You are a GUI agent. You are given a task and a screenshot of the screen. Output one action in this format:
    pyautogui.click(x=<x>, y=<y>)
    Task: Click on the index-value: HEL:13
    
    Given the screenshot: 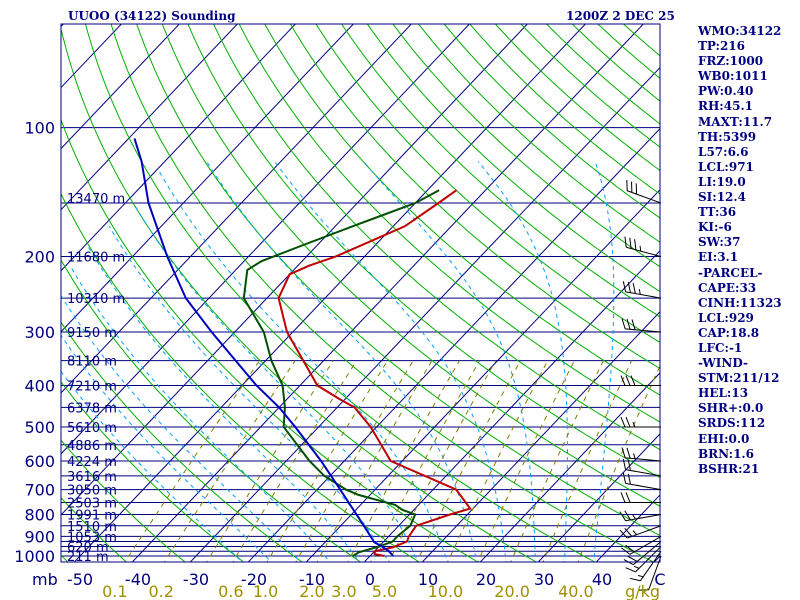 What is the action you would take?
    pyautogui.click(x=723, y=393)
    